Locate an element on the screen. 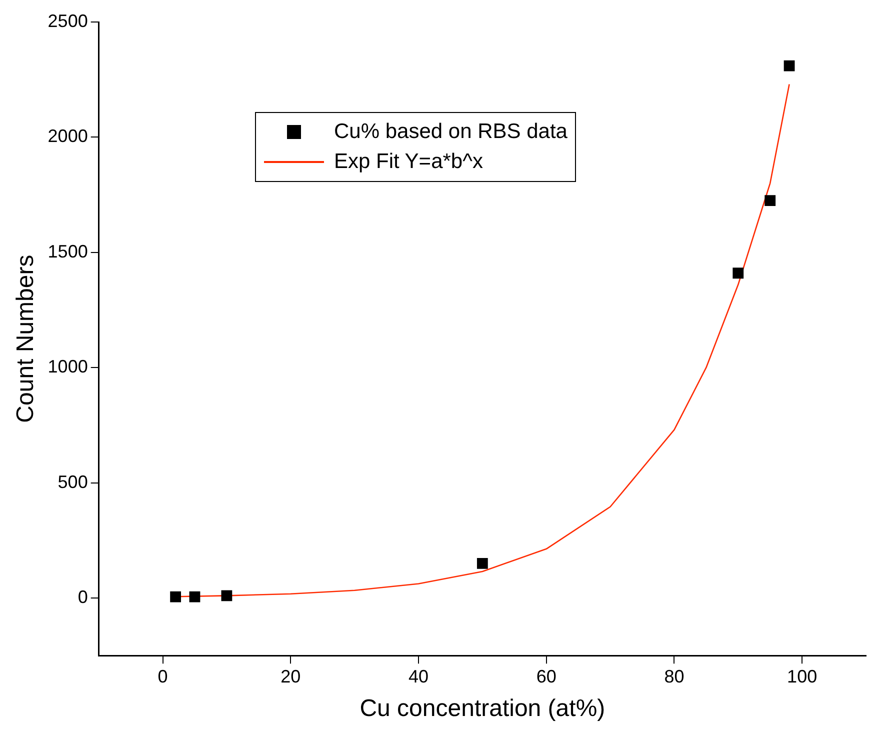  x-axis-title: Cu concentration (at%) is located at coordinates (483, 708).